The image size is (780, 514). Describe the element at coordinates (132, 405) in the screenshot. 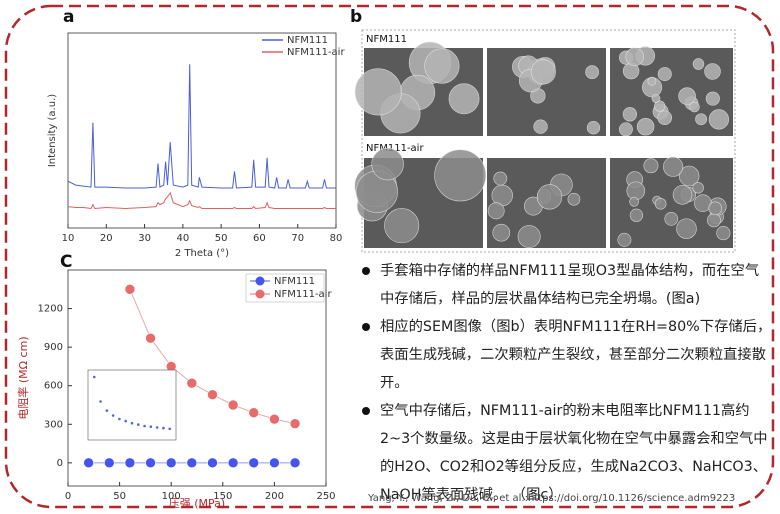

I see `inset-frame` at that location.